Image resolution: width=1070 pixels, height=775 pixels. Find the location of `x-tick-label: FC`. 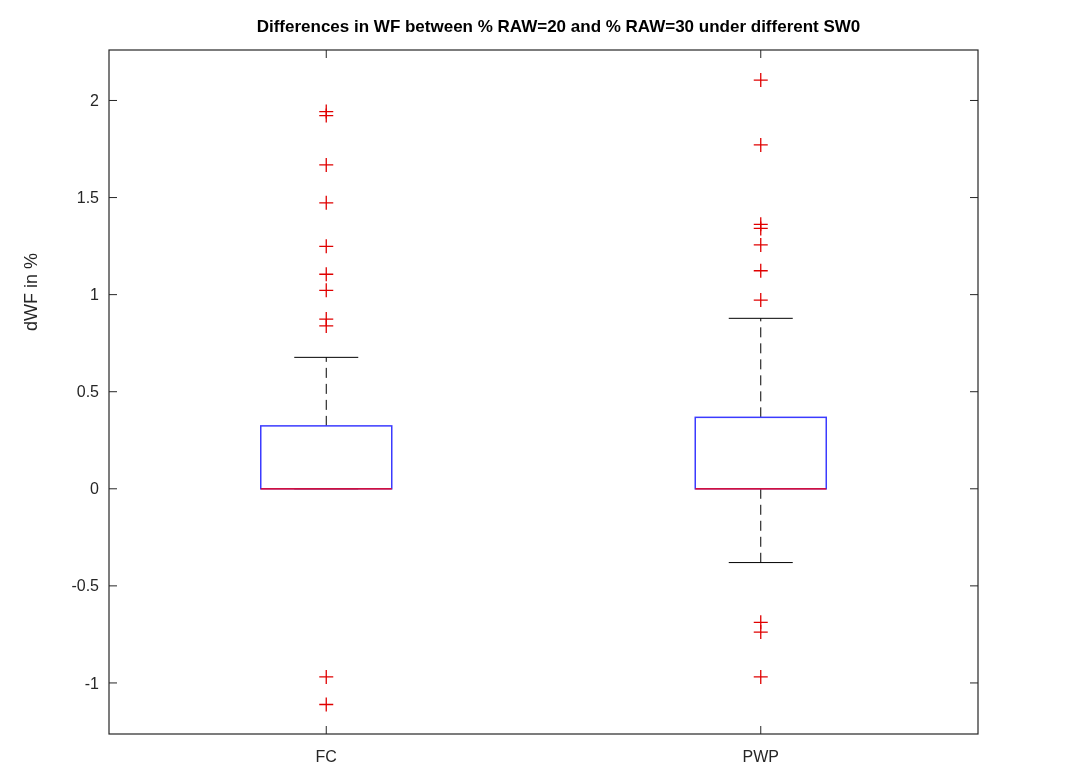

x-tick-label: FC is located at coordinates (326, 756).